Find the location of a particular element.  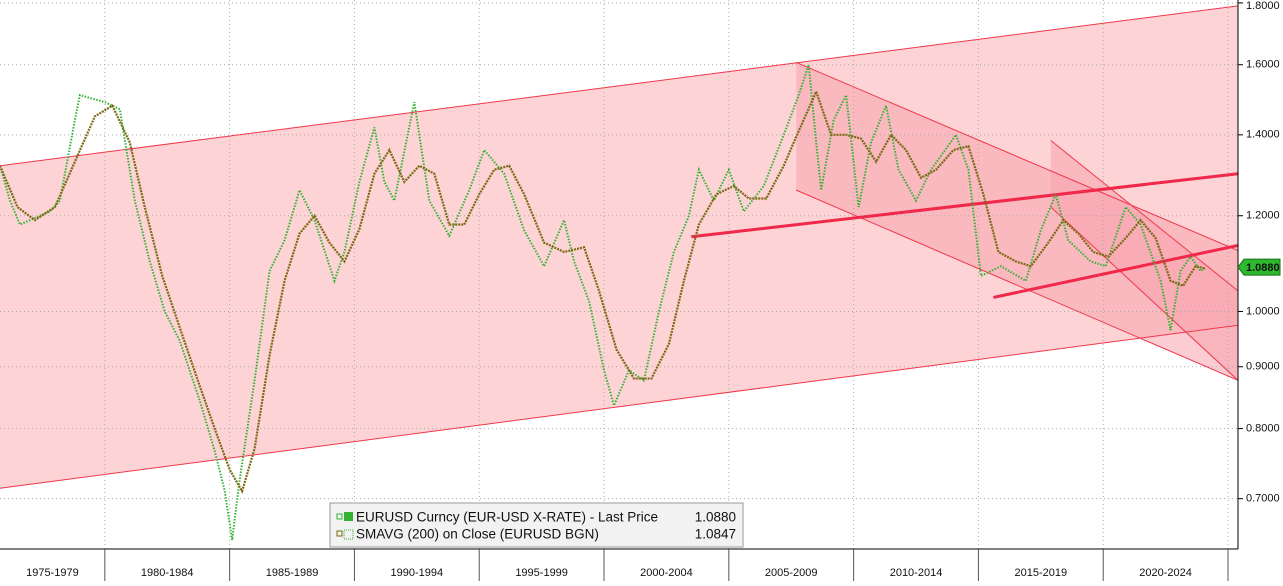

legend-value: 1.0847 is located at coordinates (715, 534).